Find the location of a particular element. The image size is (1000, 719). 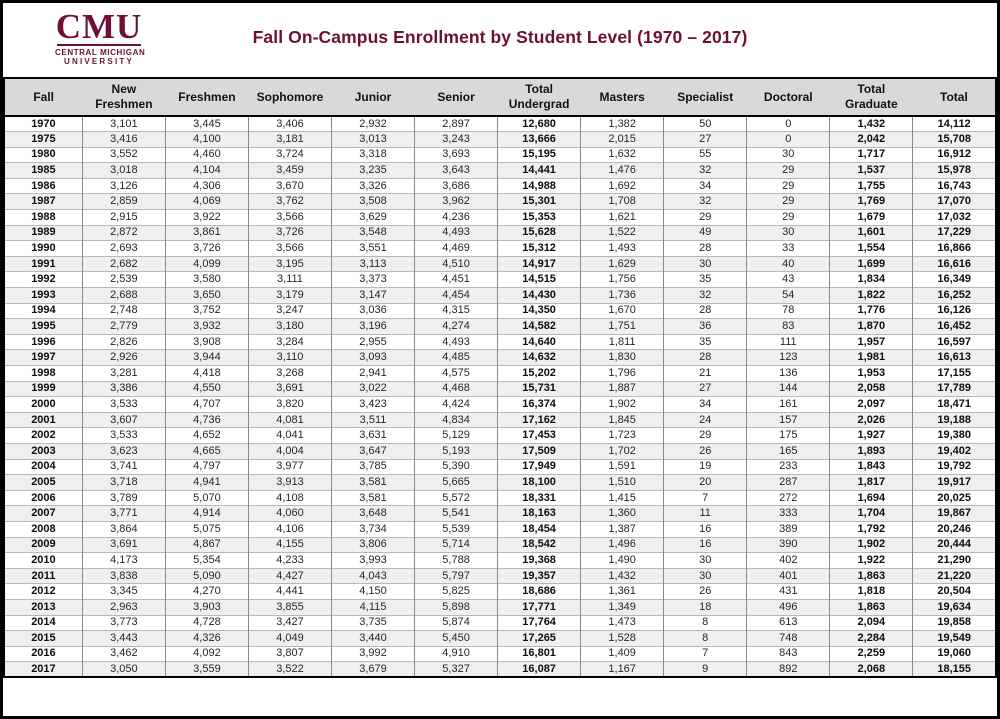

year-cell: 1990 is located at coordinates (43, 248).